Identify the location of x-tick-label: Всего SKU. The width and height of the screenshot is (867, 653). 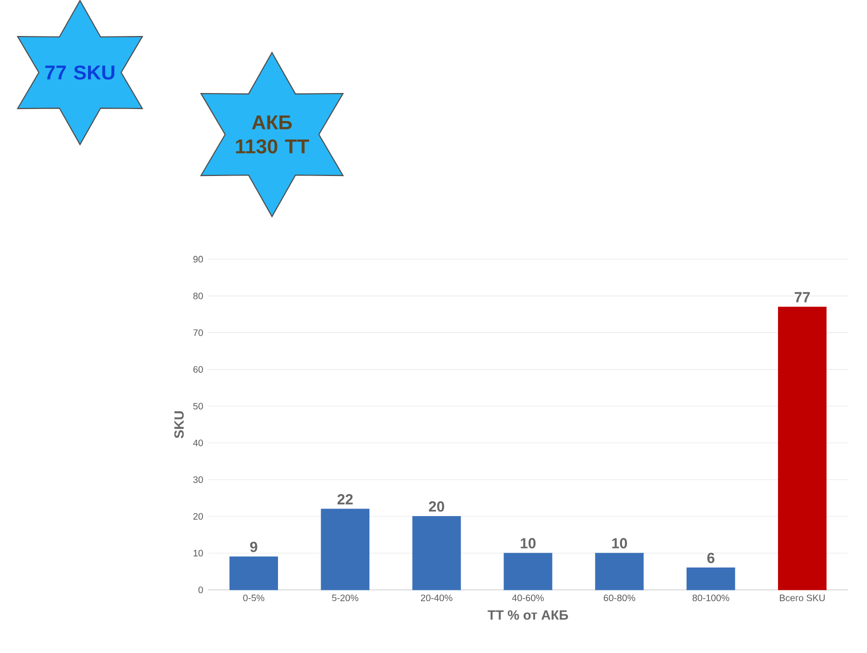
(802, 598).